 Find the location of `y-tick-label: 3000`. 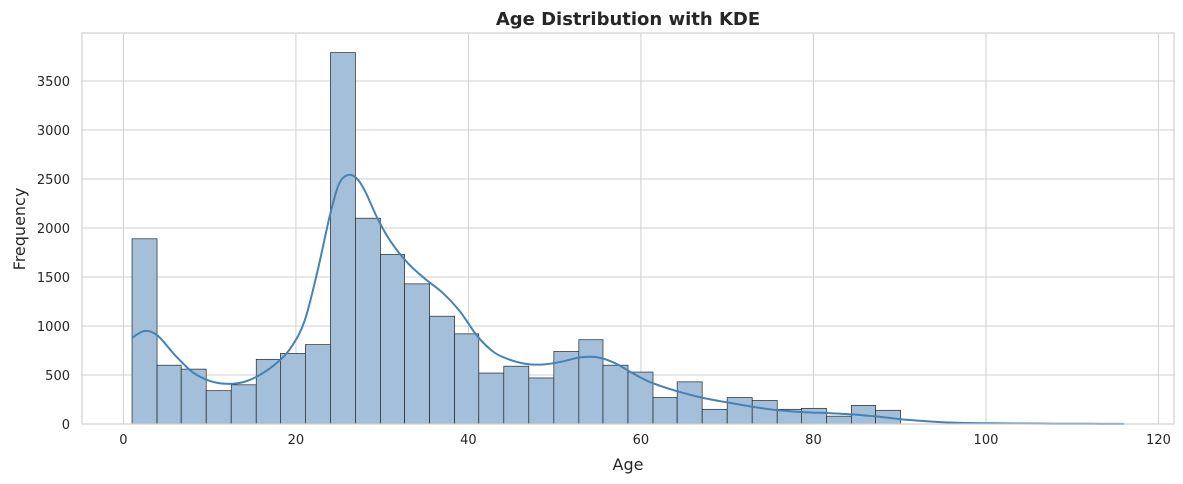

y-tick-label: 3000 is located at coordinates (53, 131).